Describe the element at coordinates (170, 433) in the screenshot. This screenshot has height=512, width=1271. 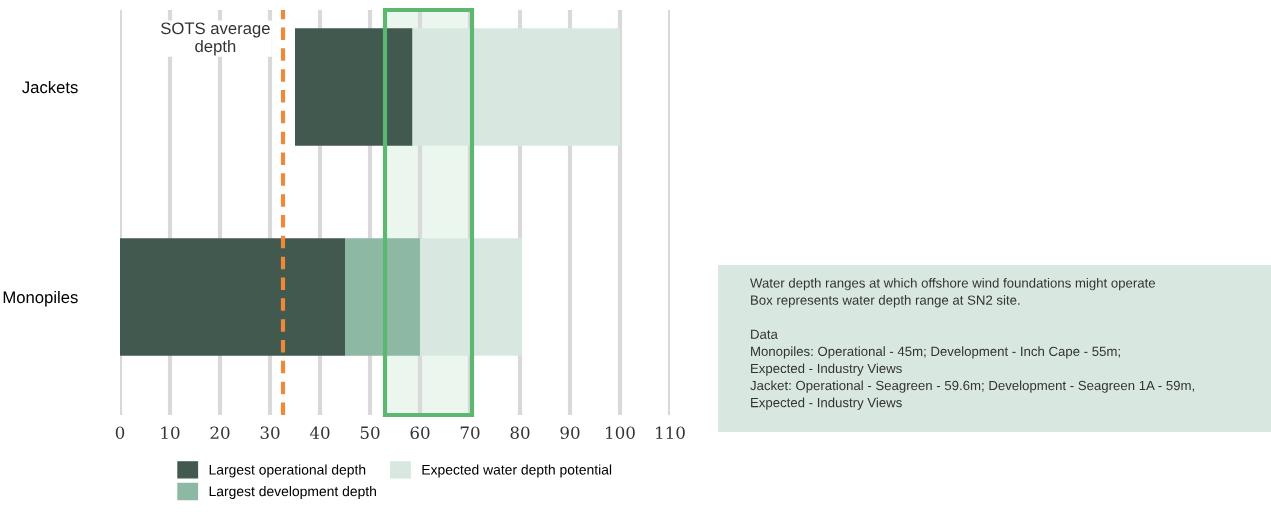
I see `x-tick-label: 10` at that location.